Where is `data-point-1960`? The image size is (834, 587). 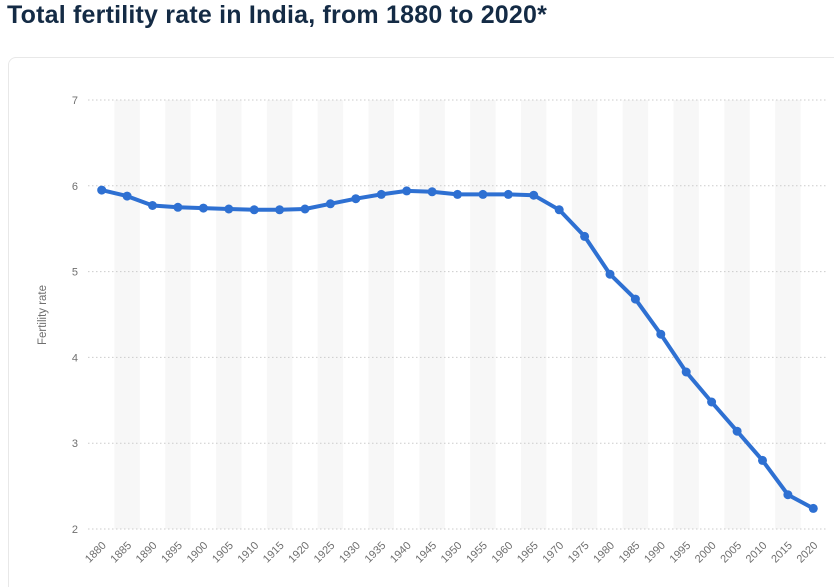
data-point-1960 is located at coordinates (508, 194).